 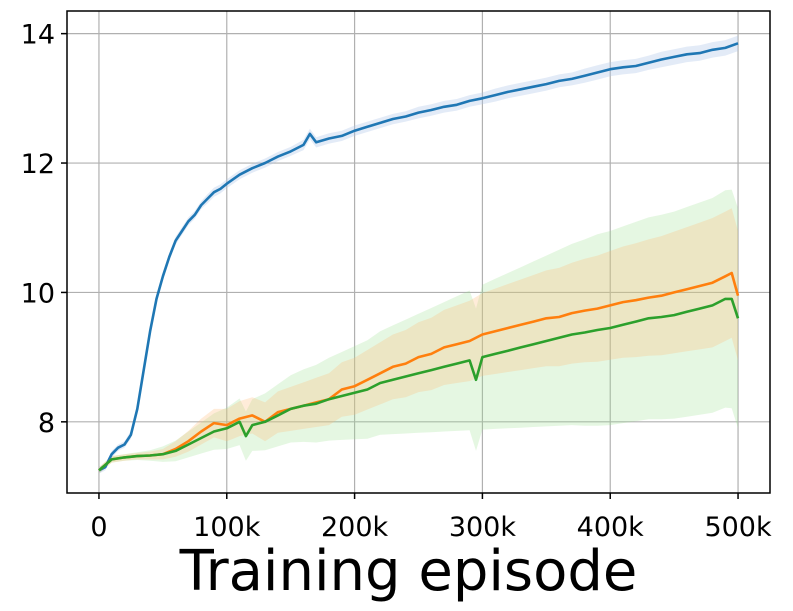 I want to click on x-tick-label: 400k, so click(x=611, y=527).